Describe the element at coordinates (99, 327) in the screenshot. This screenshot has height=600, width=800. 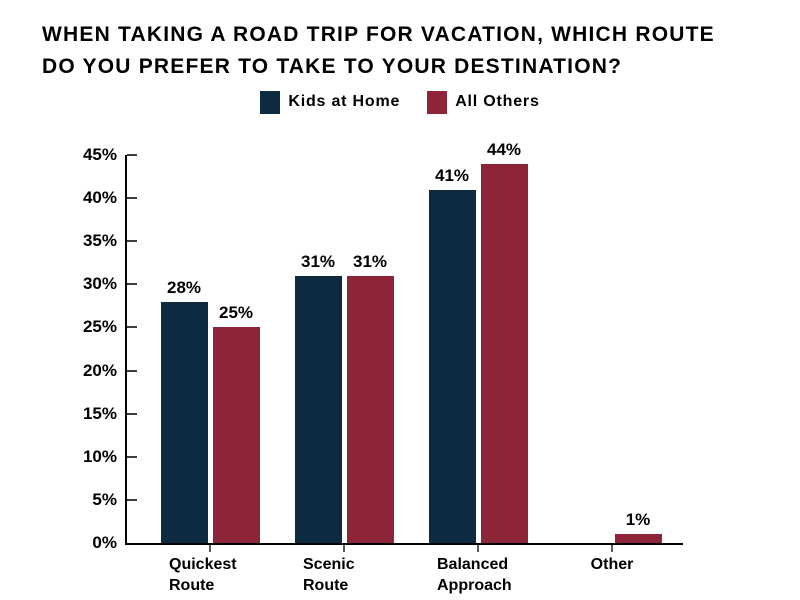
I see `y-tick-label-25: 25%` at that location.